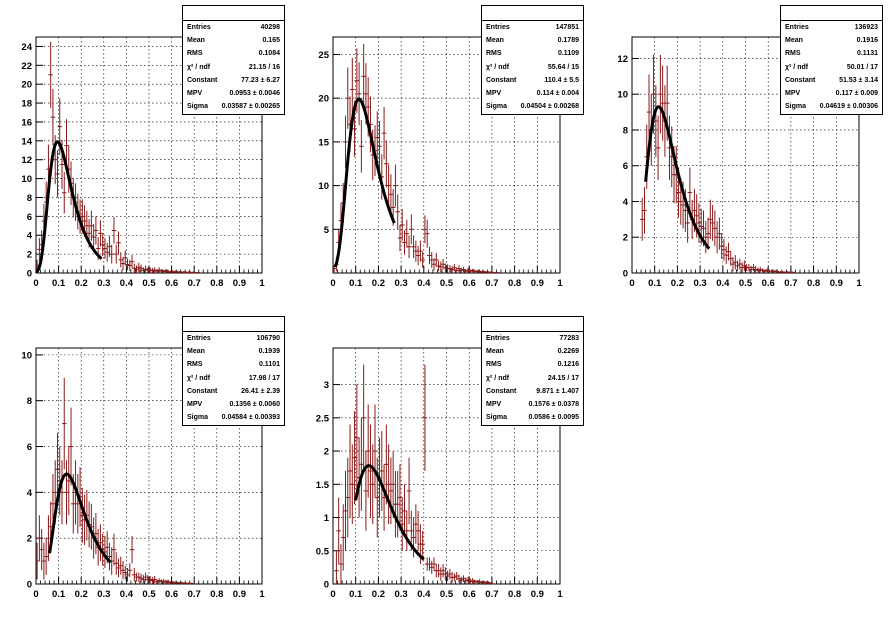 The image size is (896, 622). What do you see at coordinates (553, 404) in the screenshot?
I see `stats-value: 0.1576 ± 0.0378` at bounding box center [553, 404].